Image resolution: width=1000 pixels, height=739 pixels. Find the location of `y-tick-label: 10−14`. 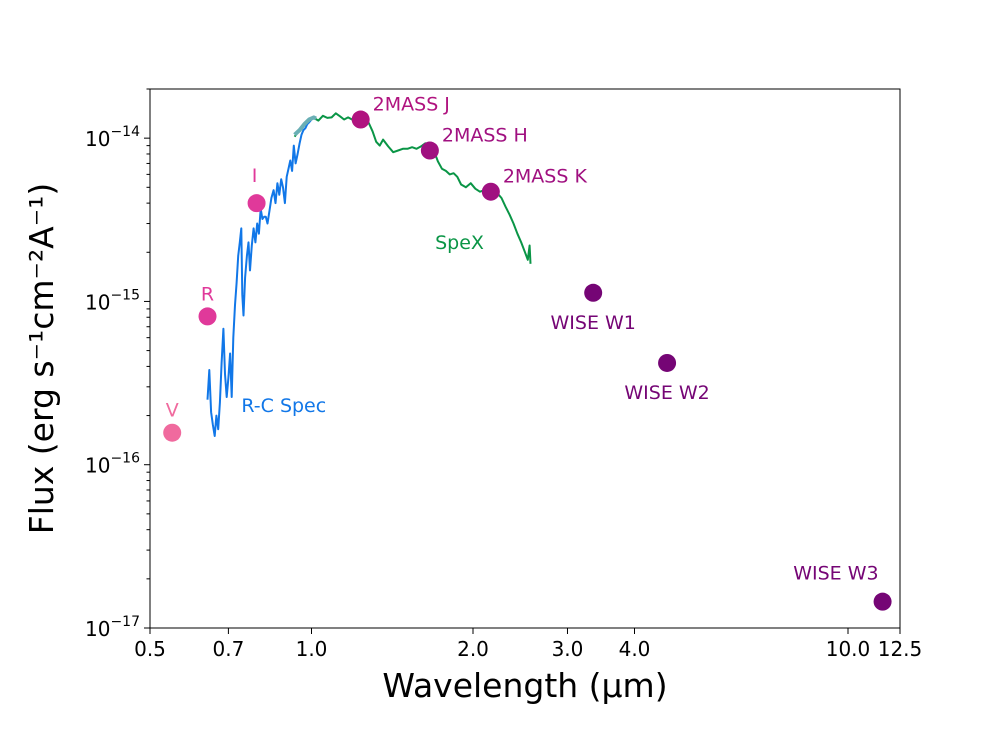

y-tick-label: 10−14 is located at coordinates (112, 137).